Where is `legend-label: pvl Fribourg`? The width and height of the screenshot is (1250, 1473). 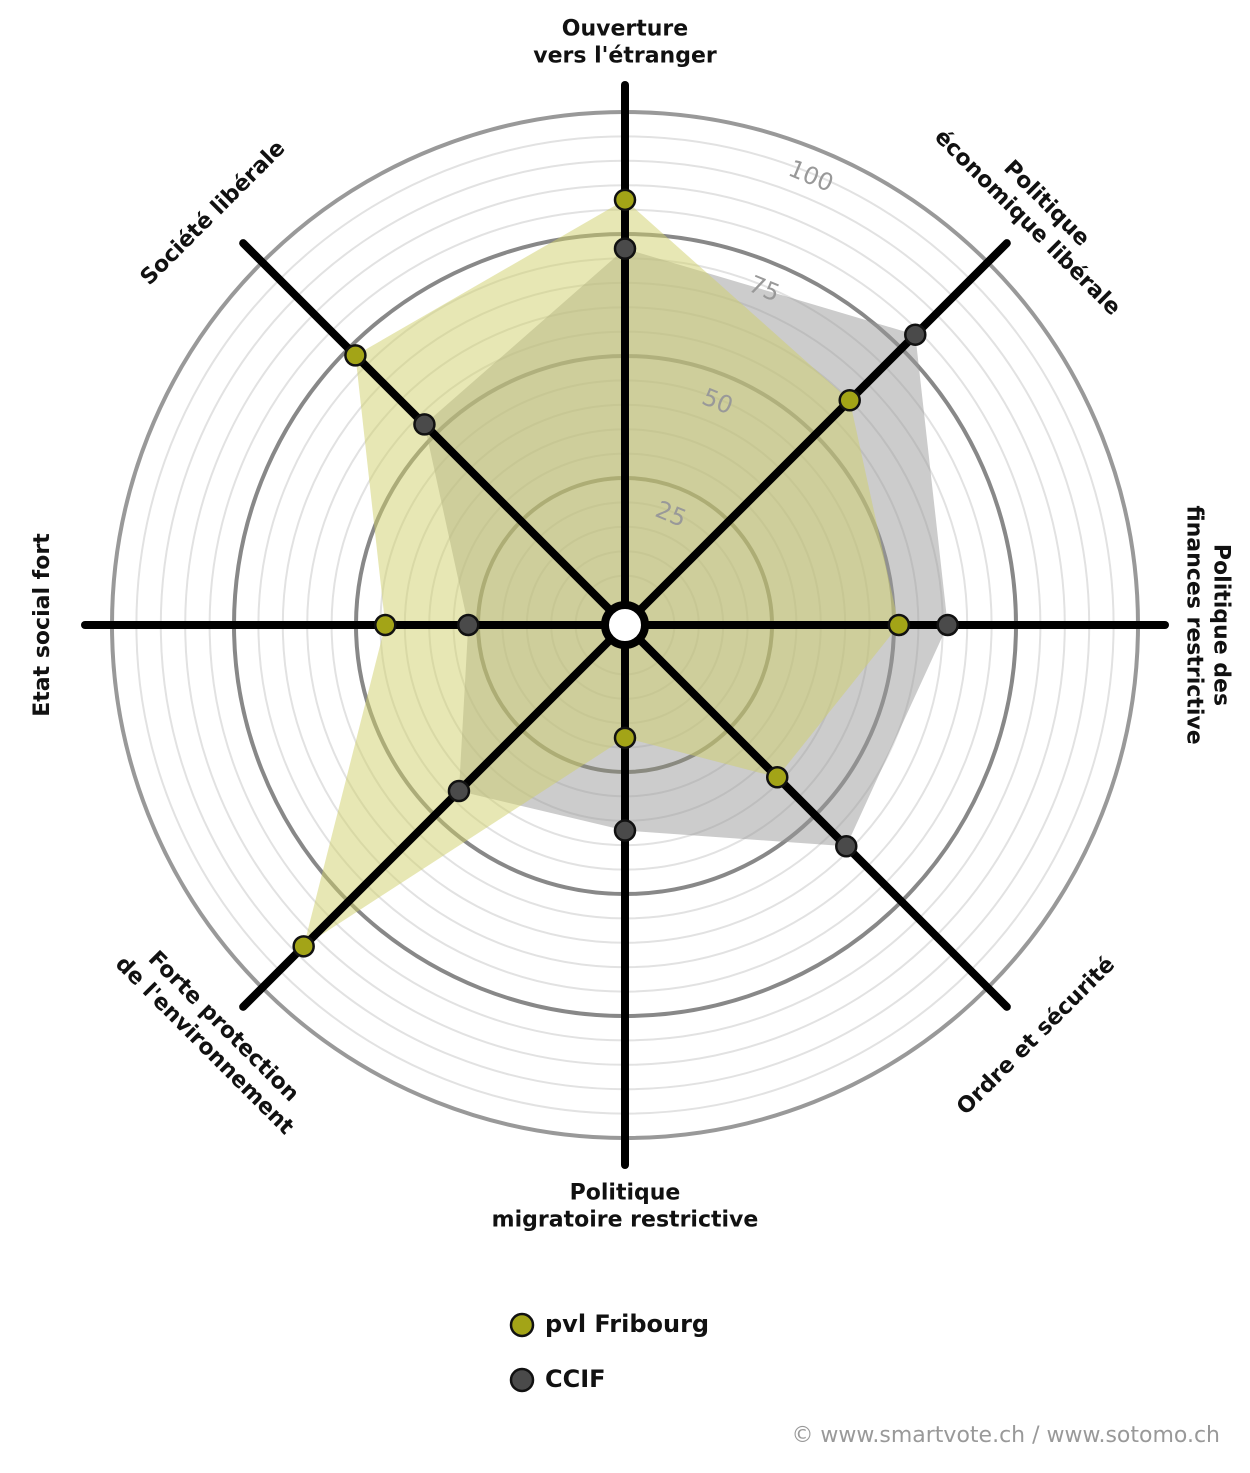 legend-label: pvl Fribourg is located at coordinates (627, 1324).